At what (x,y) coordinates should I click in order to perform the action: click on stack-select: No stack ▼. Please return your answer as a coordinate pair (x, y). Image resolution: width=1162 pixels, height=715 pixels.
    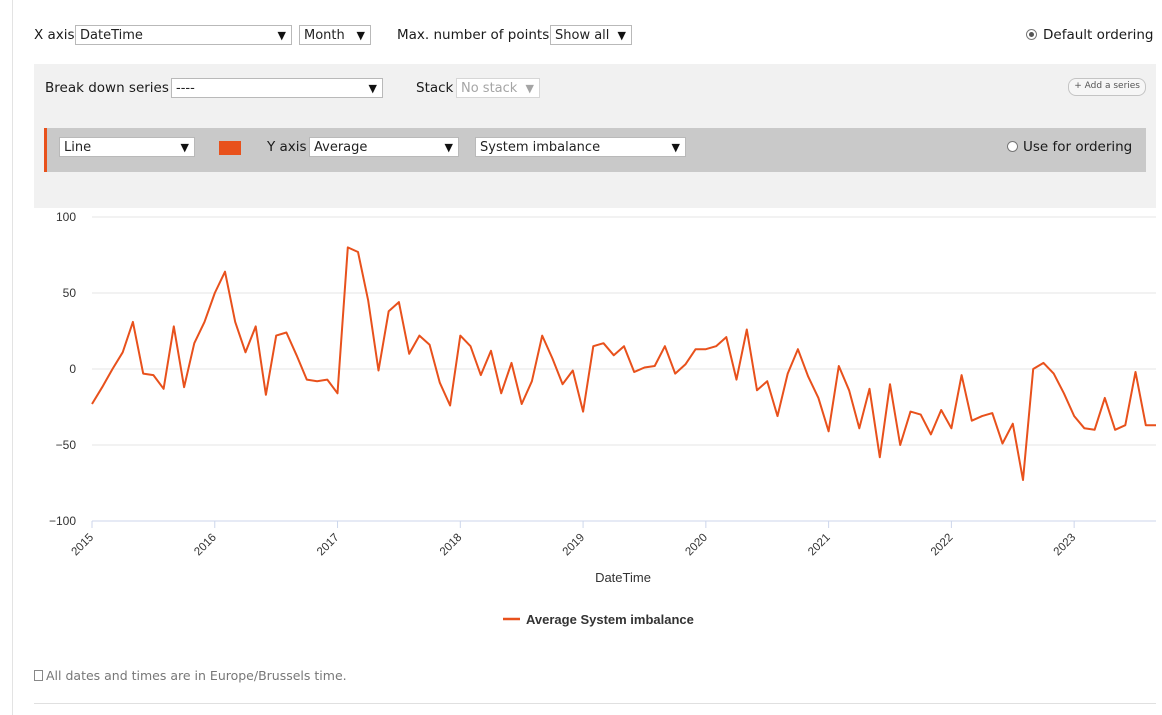
    Looking at the image, I should click on (498, 88).